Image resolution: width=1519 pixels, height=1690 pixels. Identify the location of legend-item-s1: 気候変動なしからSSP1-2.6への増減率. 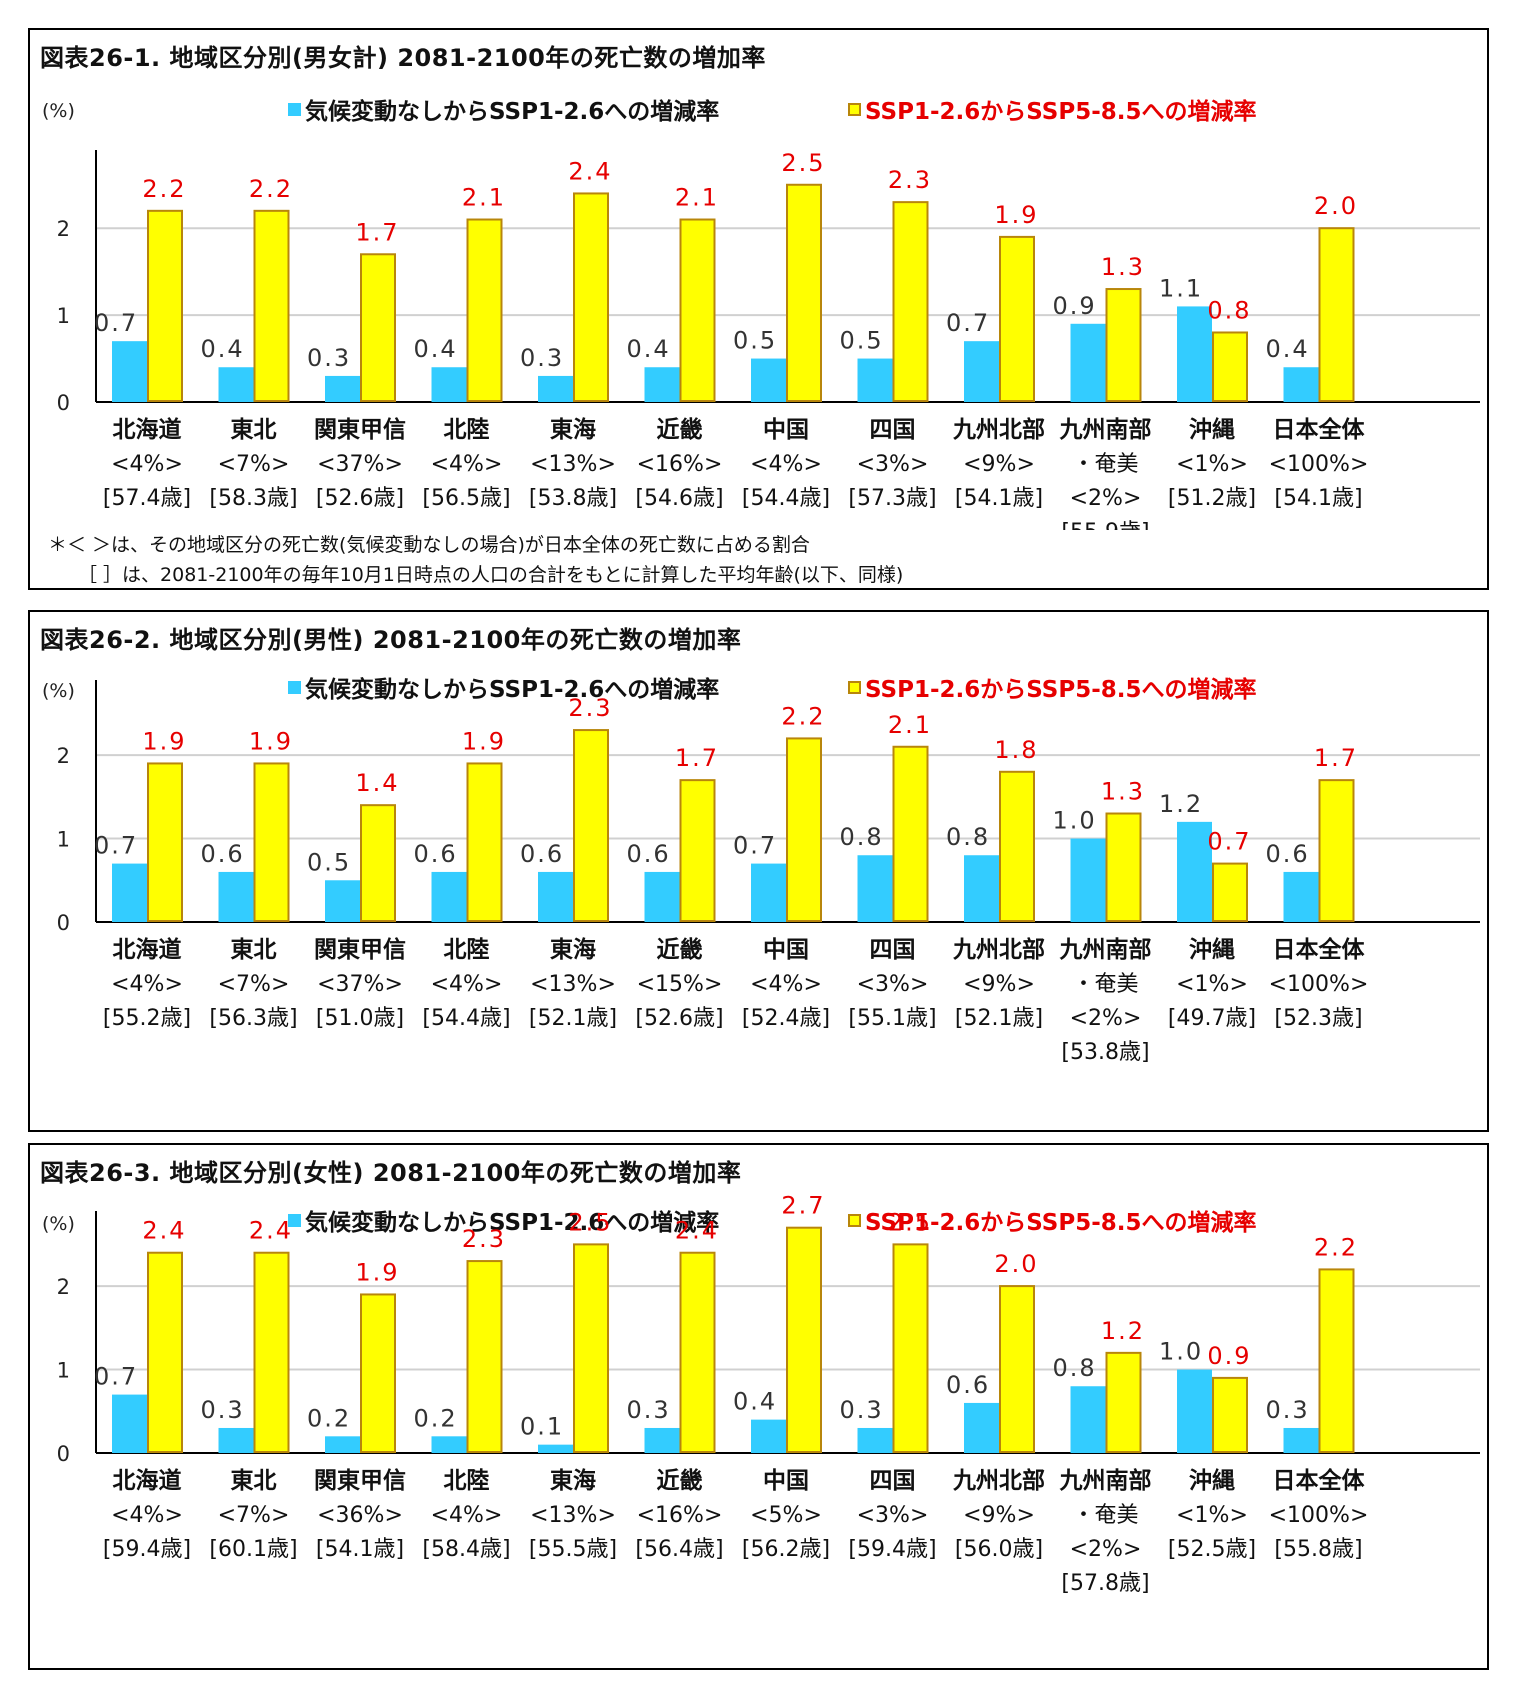
(503, 109).